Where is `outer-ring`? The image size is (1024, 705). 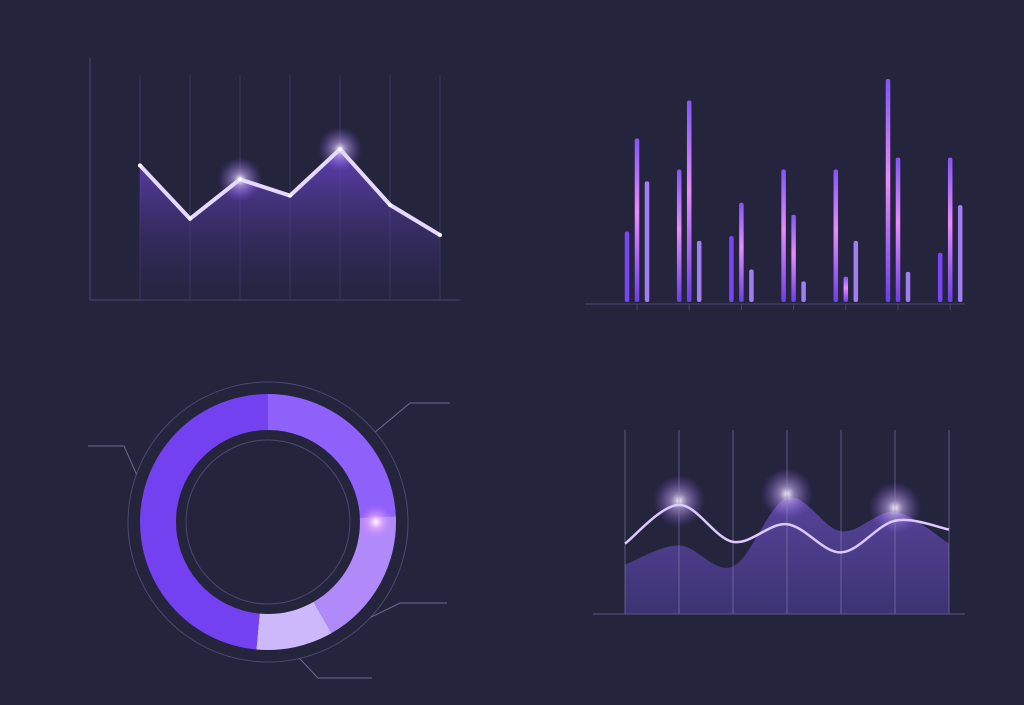 outer-ring is located at coordinates (268, 522).